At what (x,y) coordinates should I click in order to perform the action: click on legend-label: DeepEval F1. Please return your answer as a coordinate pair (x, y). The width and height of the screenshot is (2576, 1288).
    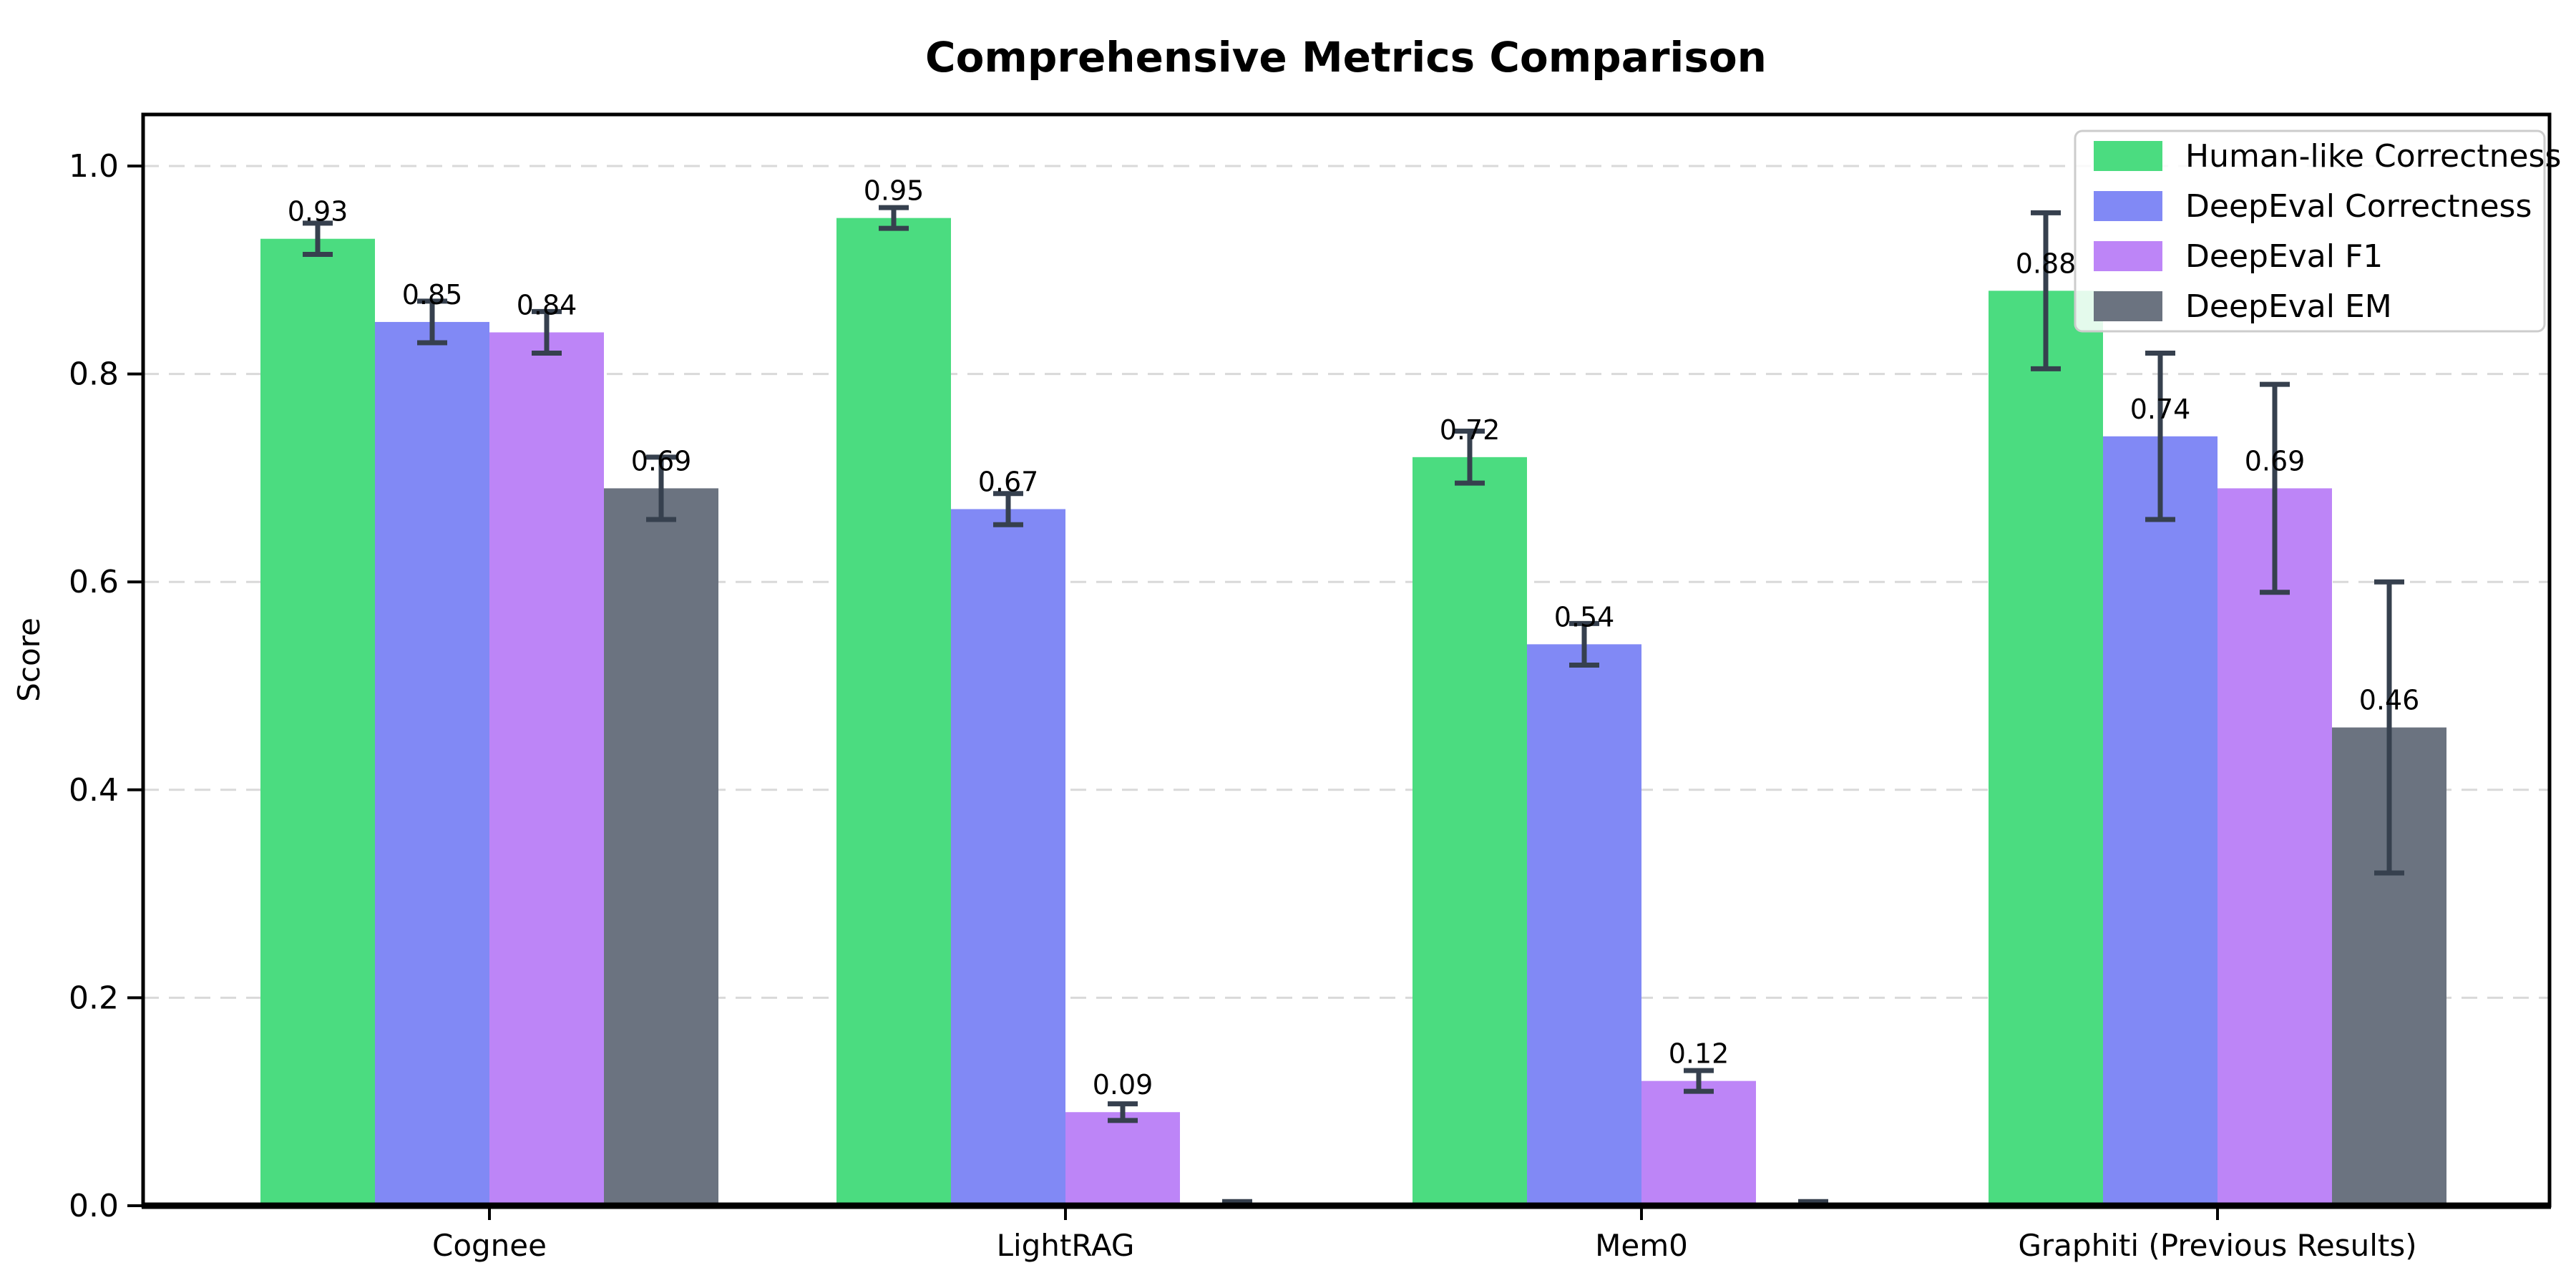
    Looking at the image, I should click on (2284, 256).